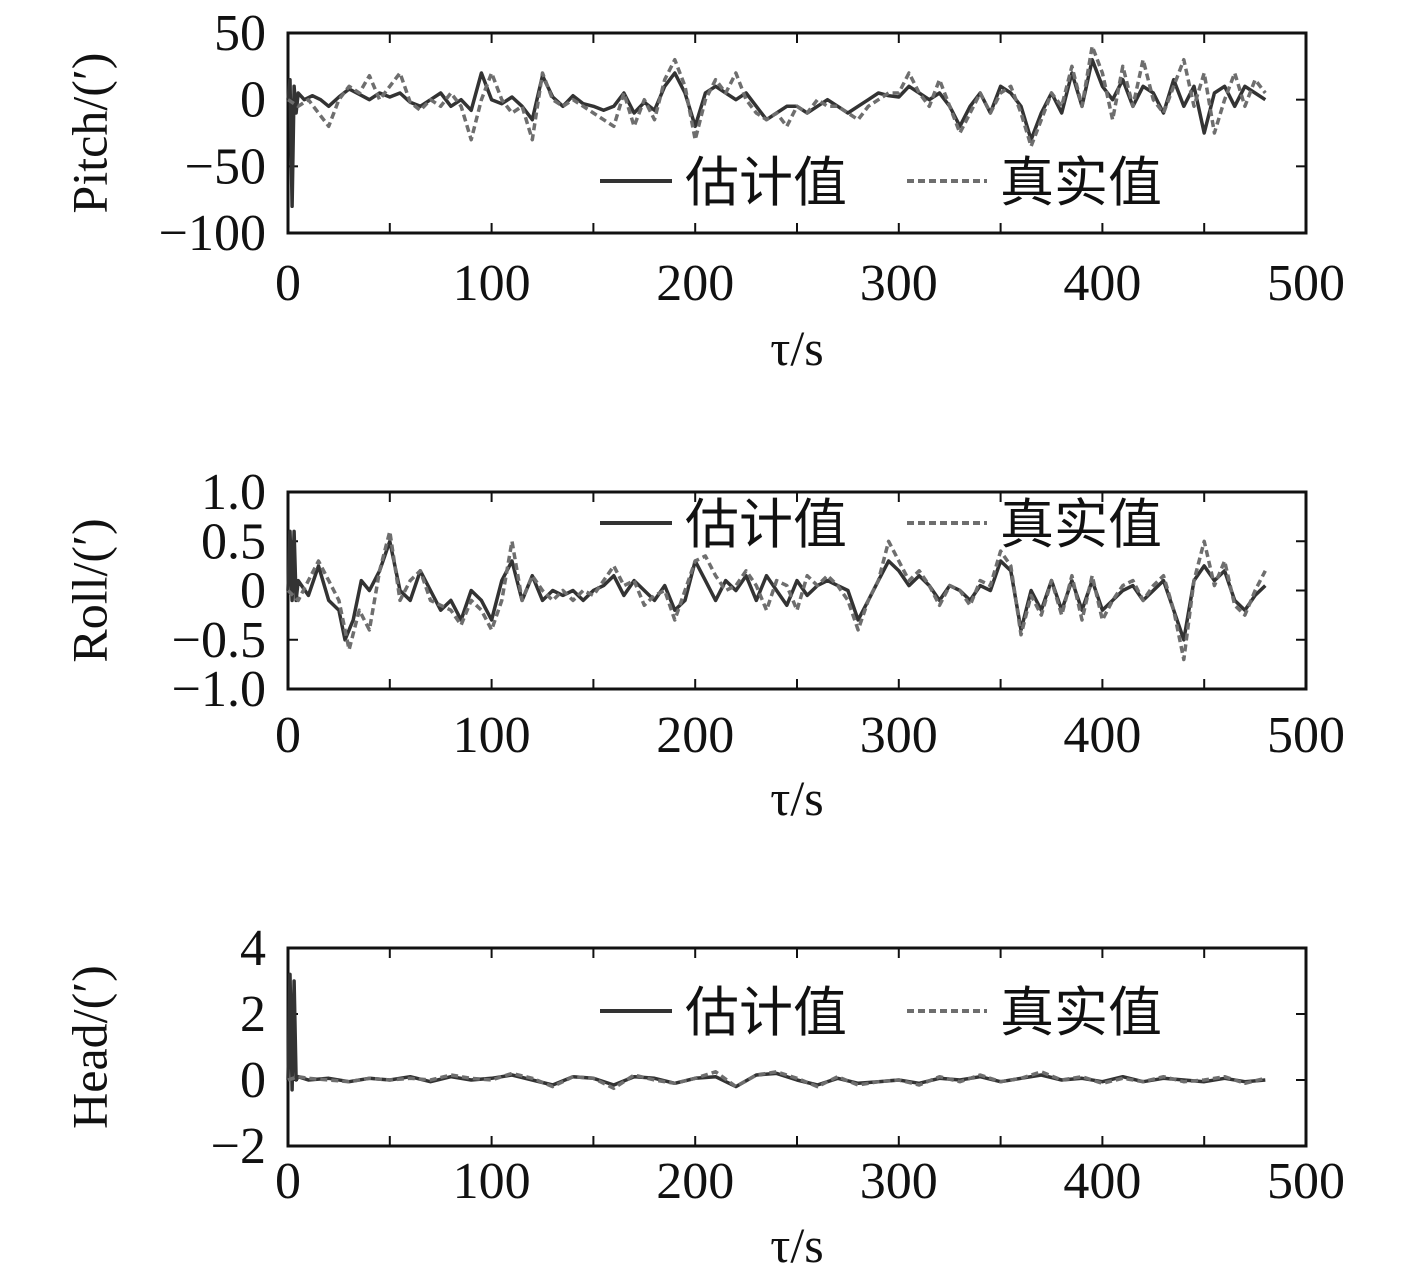 The image size is (1417, 1280). I want to click on y-tick-label: −2, so click(238, 1146).